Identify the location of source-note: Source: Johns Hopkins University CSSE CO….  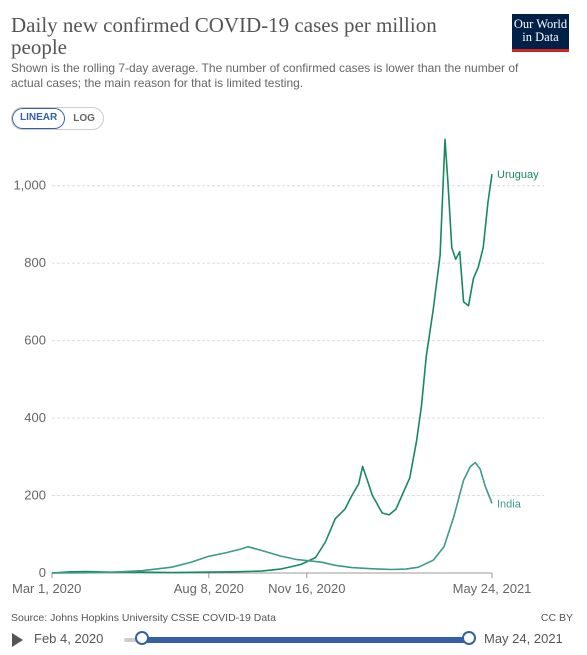
(143, 618).